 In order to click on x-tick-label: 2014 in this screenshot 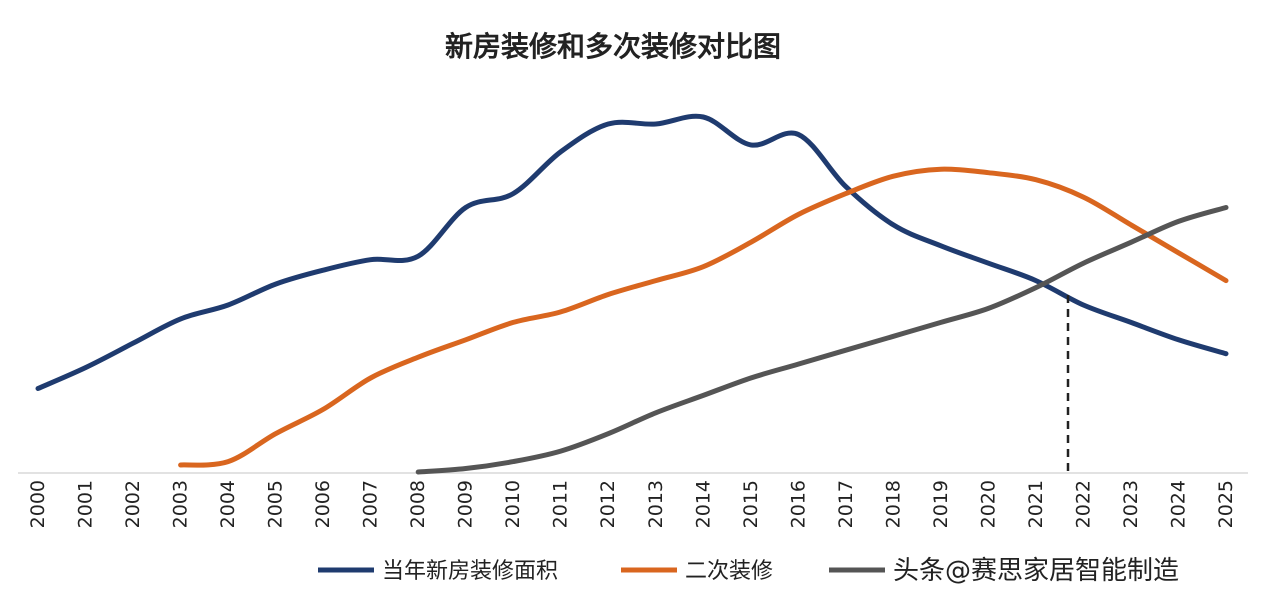, I will do `click(703, 504)`.